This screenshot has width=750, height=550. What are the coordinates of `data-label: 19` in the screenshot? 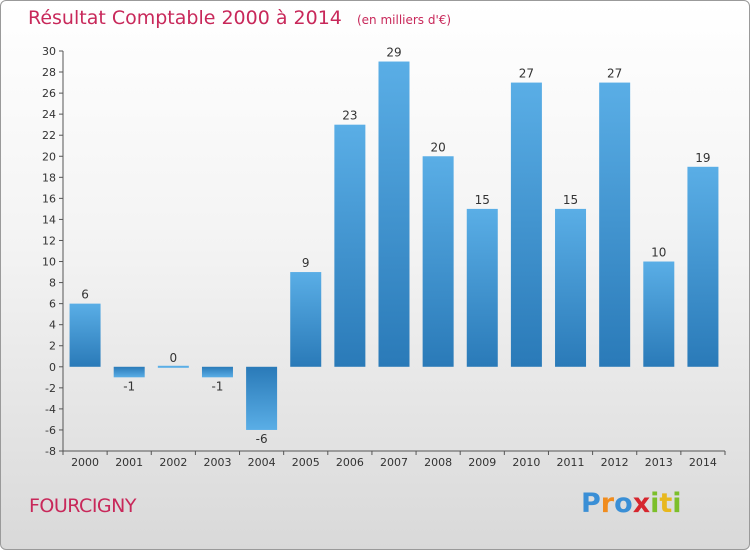 It's located at (702, 158).